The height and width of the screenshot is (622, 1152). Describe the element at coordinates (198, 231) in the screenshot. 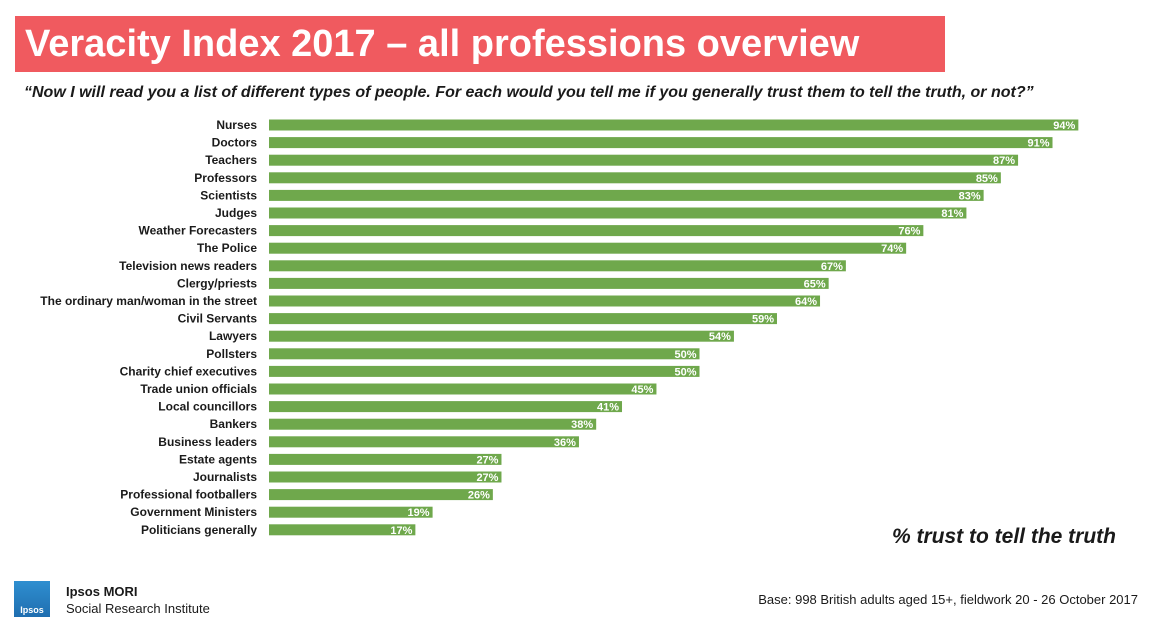

I see `category-label: Weather Forecasters` at that location.